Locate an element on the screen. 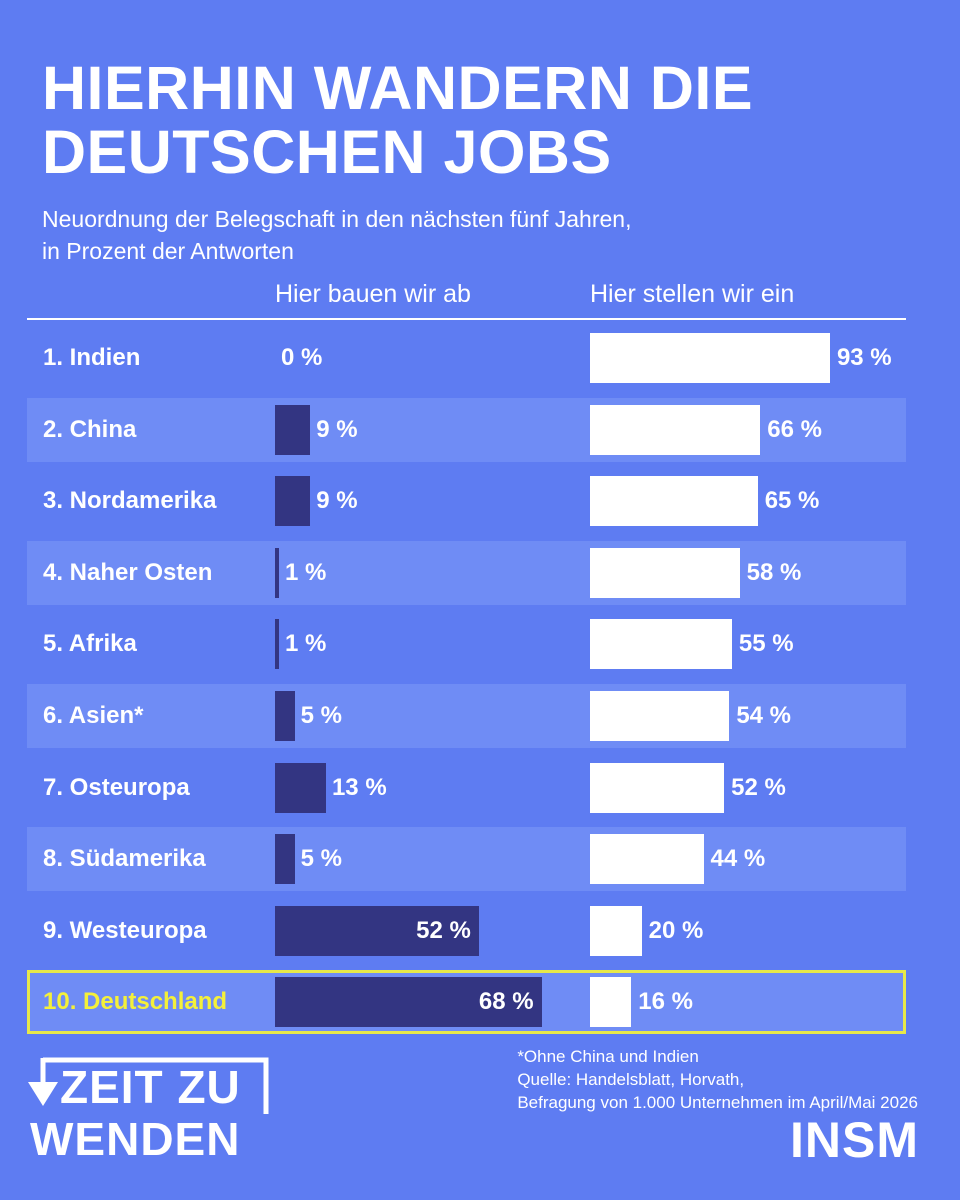 Image resolution: width=960 pixels, height=1200 pixels. row-label: 9. Westeuropa is located at coordinates (125, 930).